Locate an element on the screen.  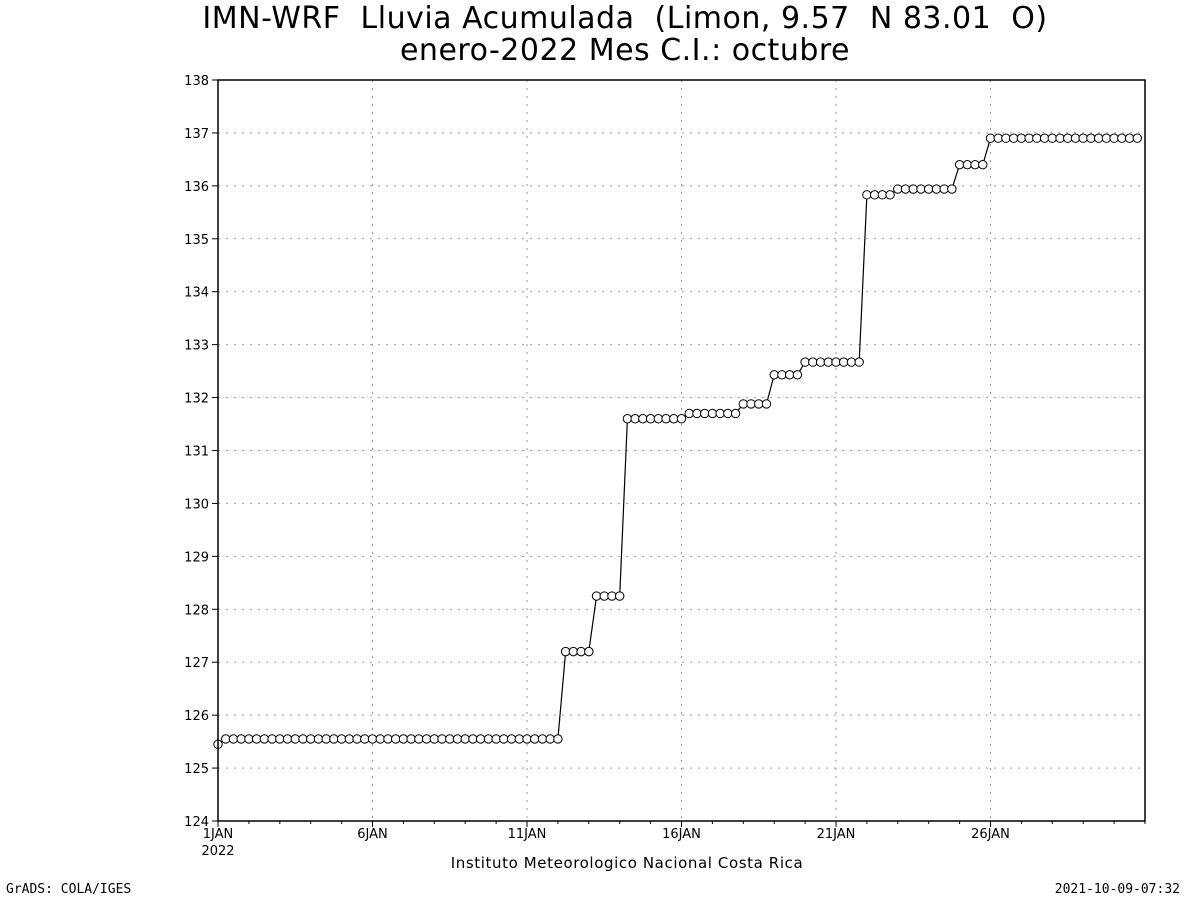
y-tick-label: 138 is located at coordinates (196, 81).